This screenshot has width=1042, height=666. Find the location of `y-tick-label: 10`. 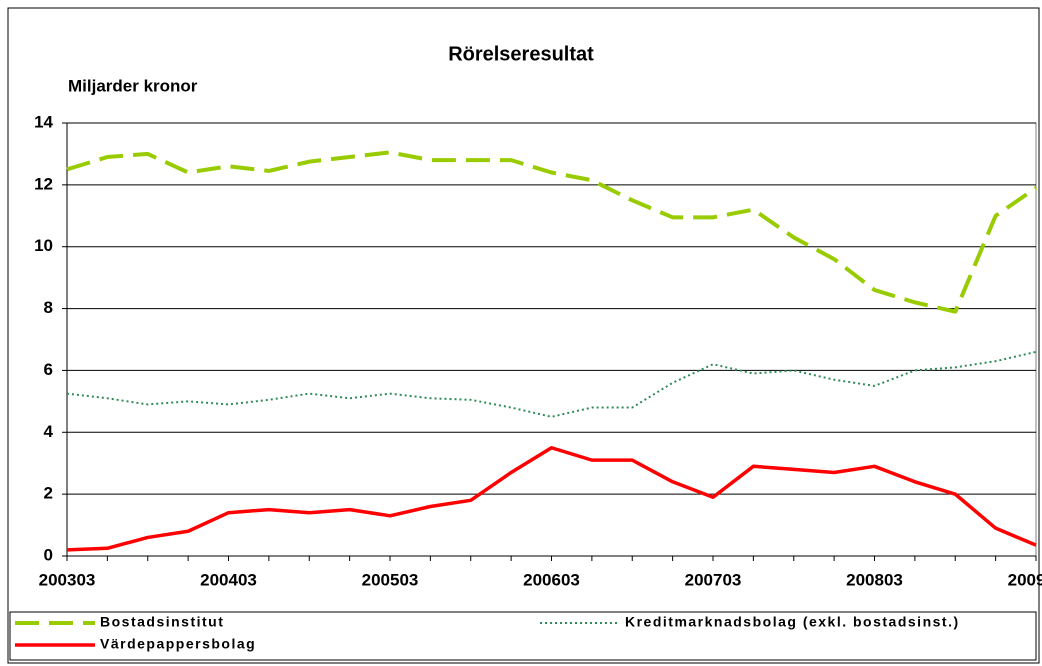

y-tick-label: 10 is located at coordinates (43, 245).